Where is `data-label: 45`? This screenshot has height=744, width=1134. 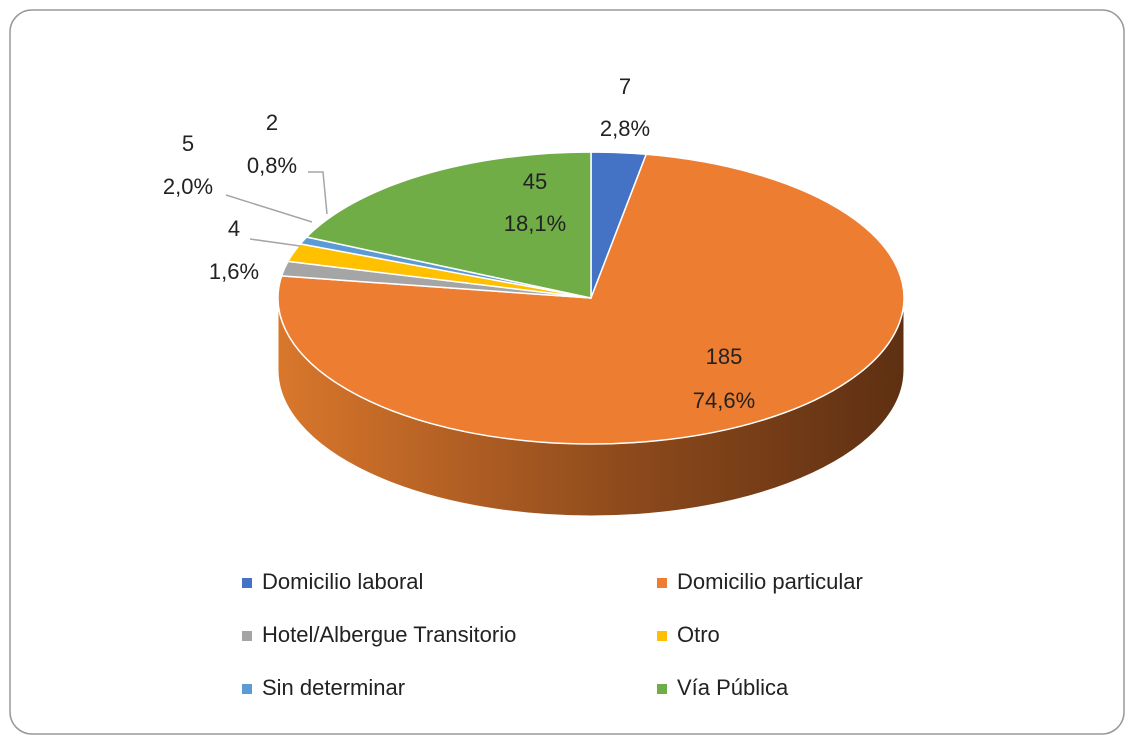
data-label: 45 is located at coordinates (535, 181).